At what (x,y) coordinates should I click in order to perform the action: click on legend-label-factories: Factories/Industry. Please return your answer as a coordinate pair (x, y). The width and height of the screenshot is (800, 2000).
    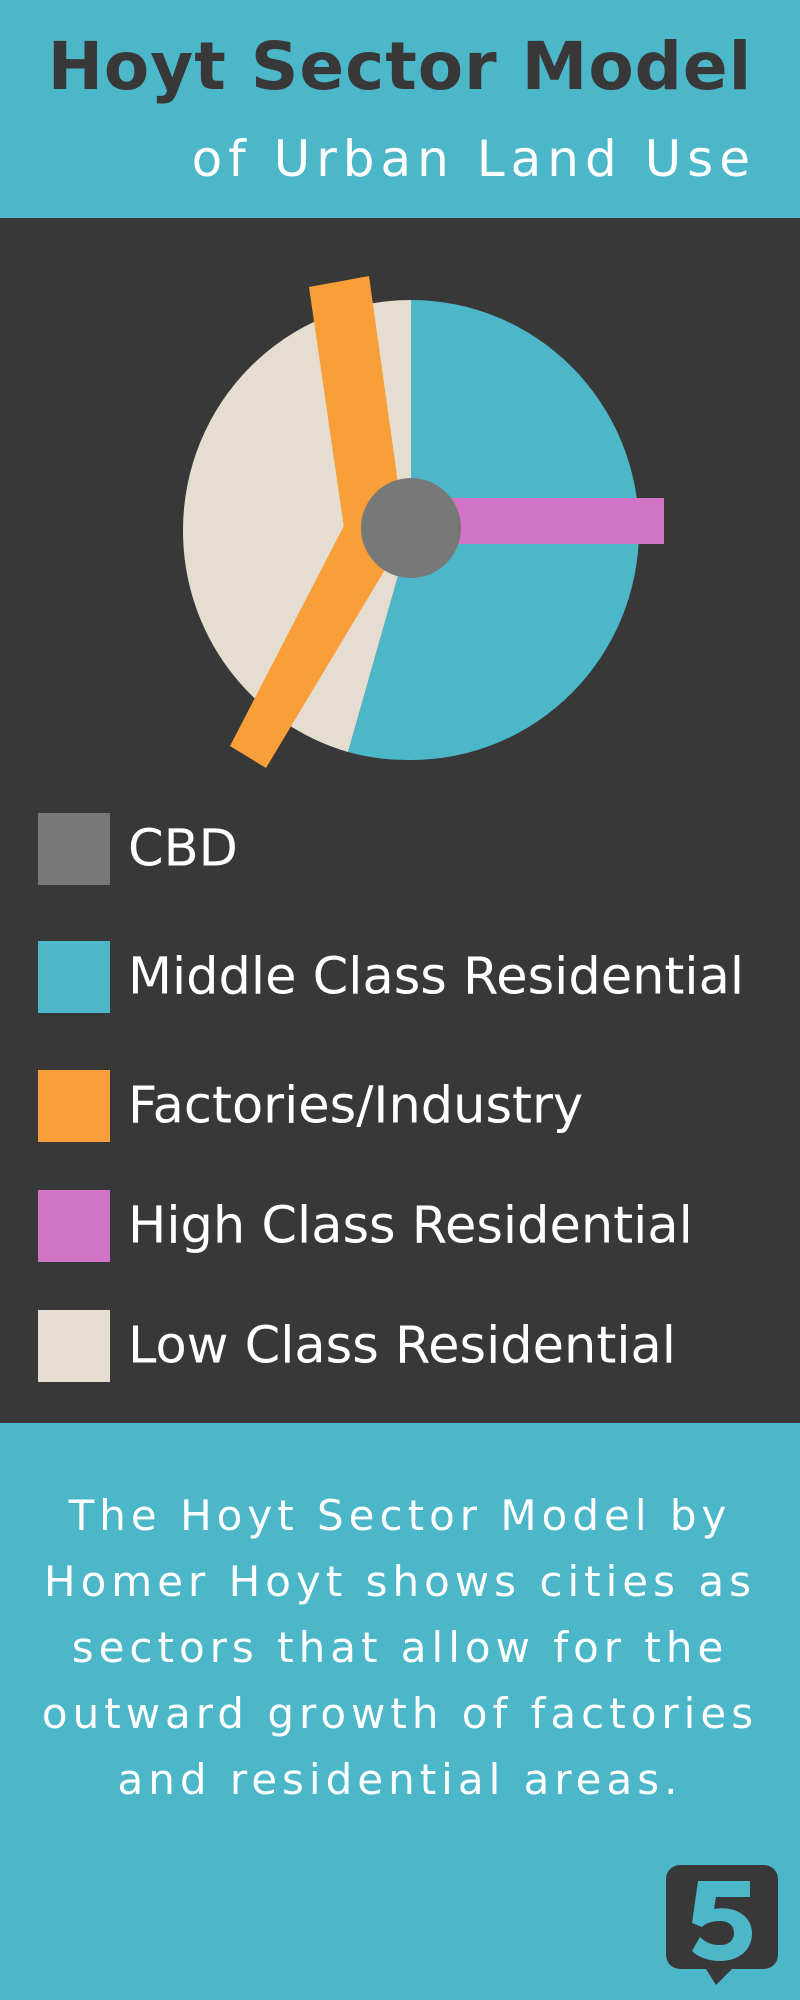
    Looking at the image, I should click on (356, 1106).